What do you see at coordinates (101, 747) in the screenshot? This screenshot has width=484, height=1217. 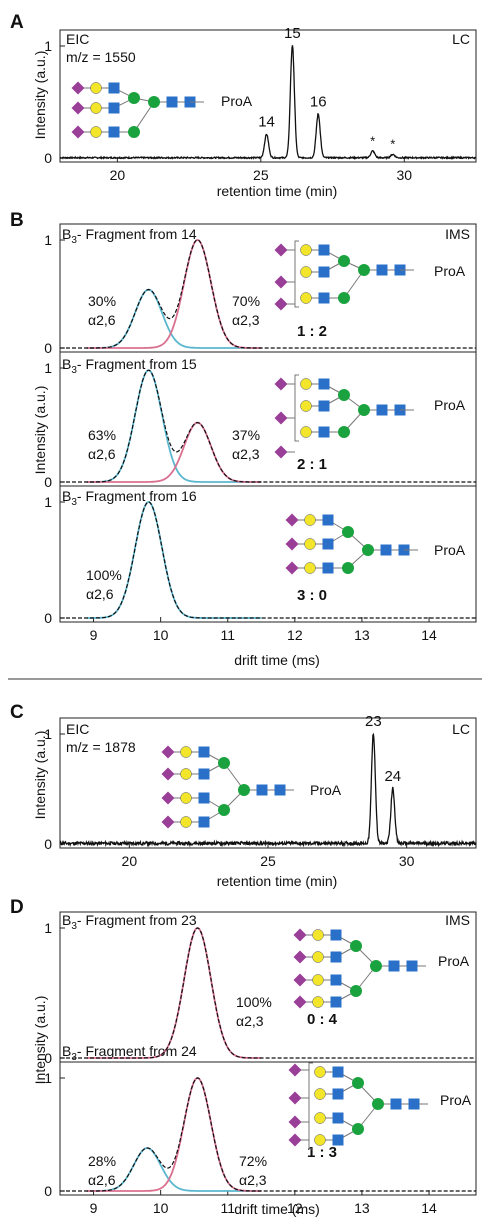 I see `mz-label-c: m/z = 1878` at bounding box center [101, 747].